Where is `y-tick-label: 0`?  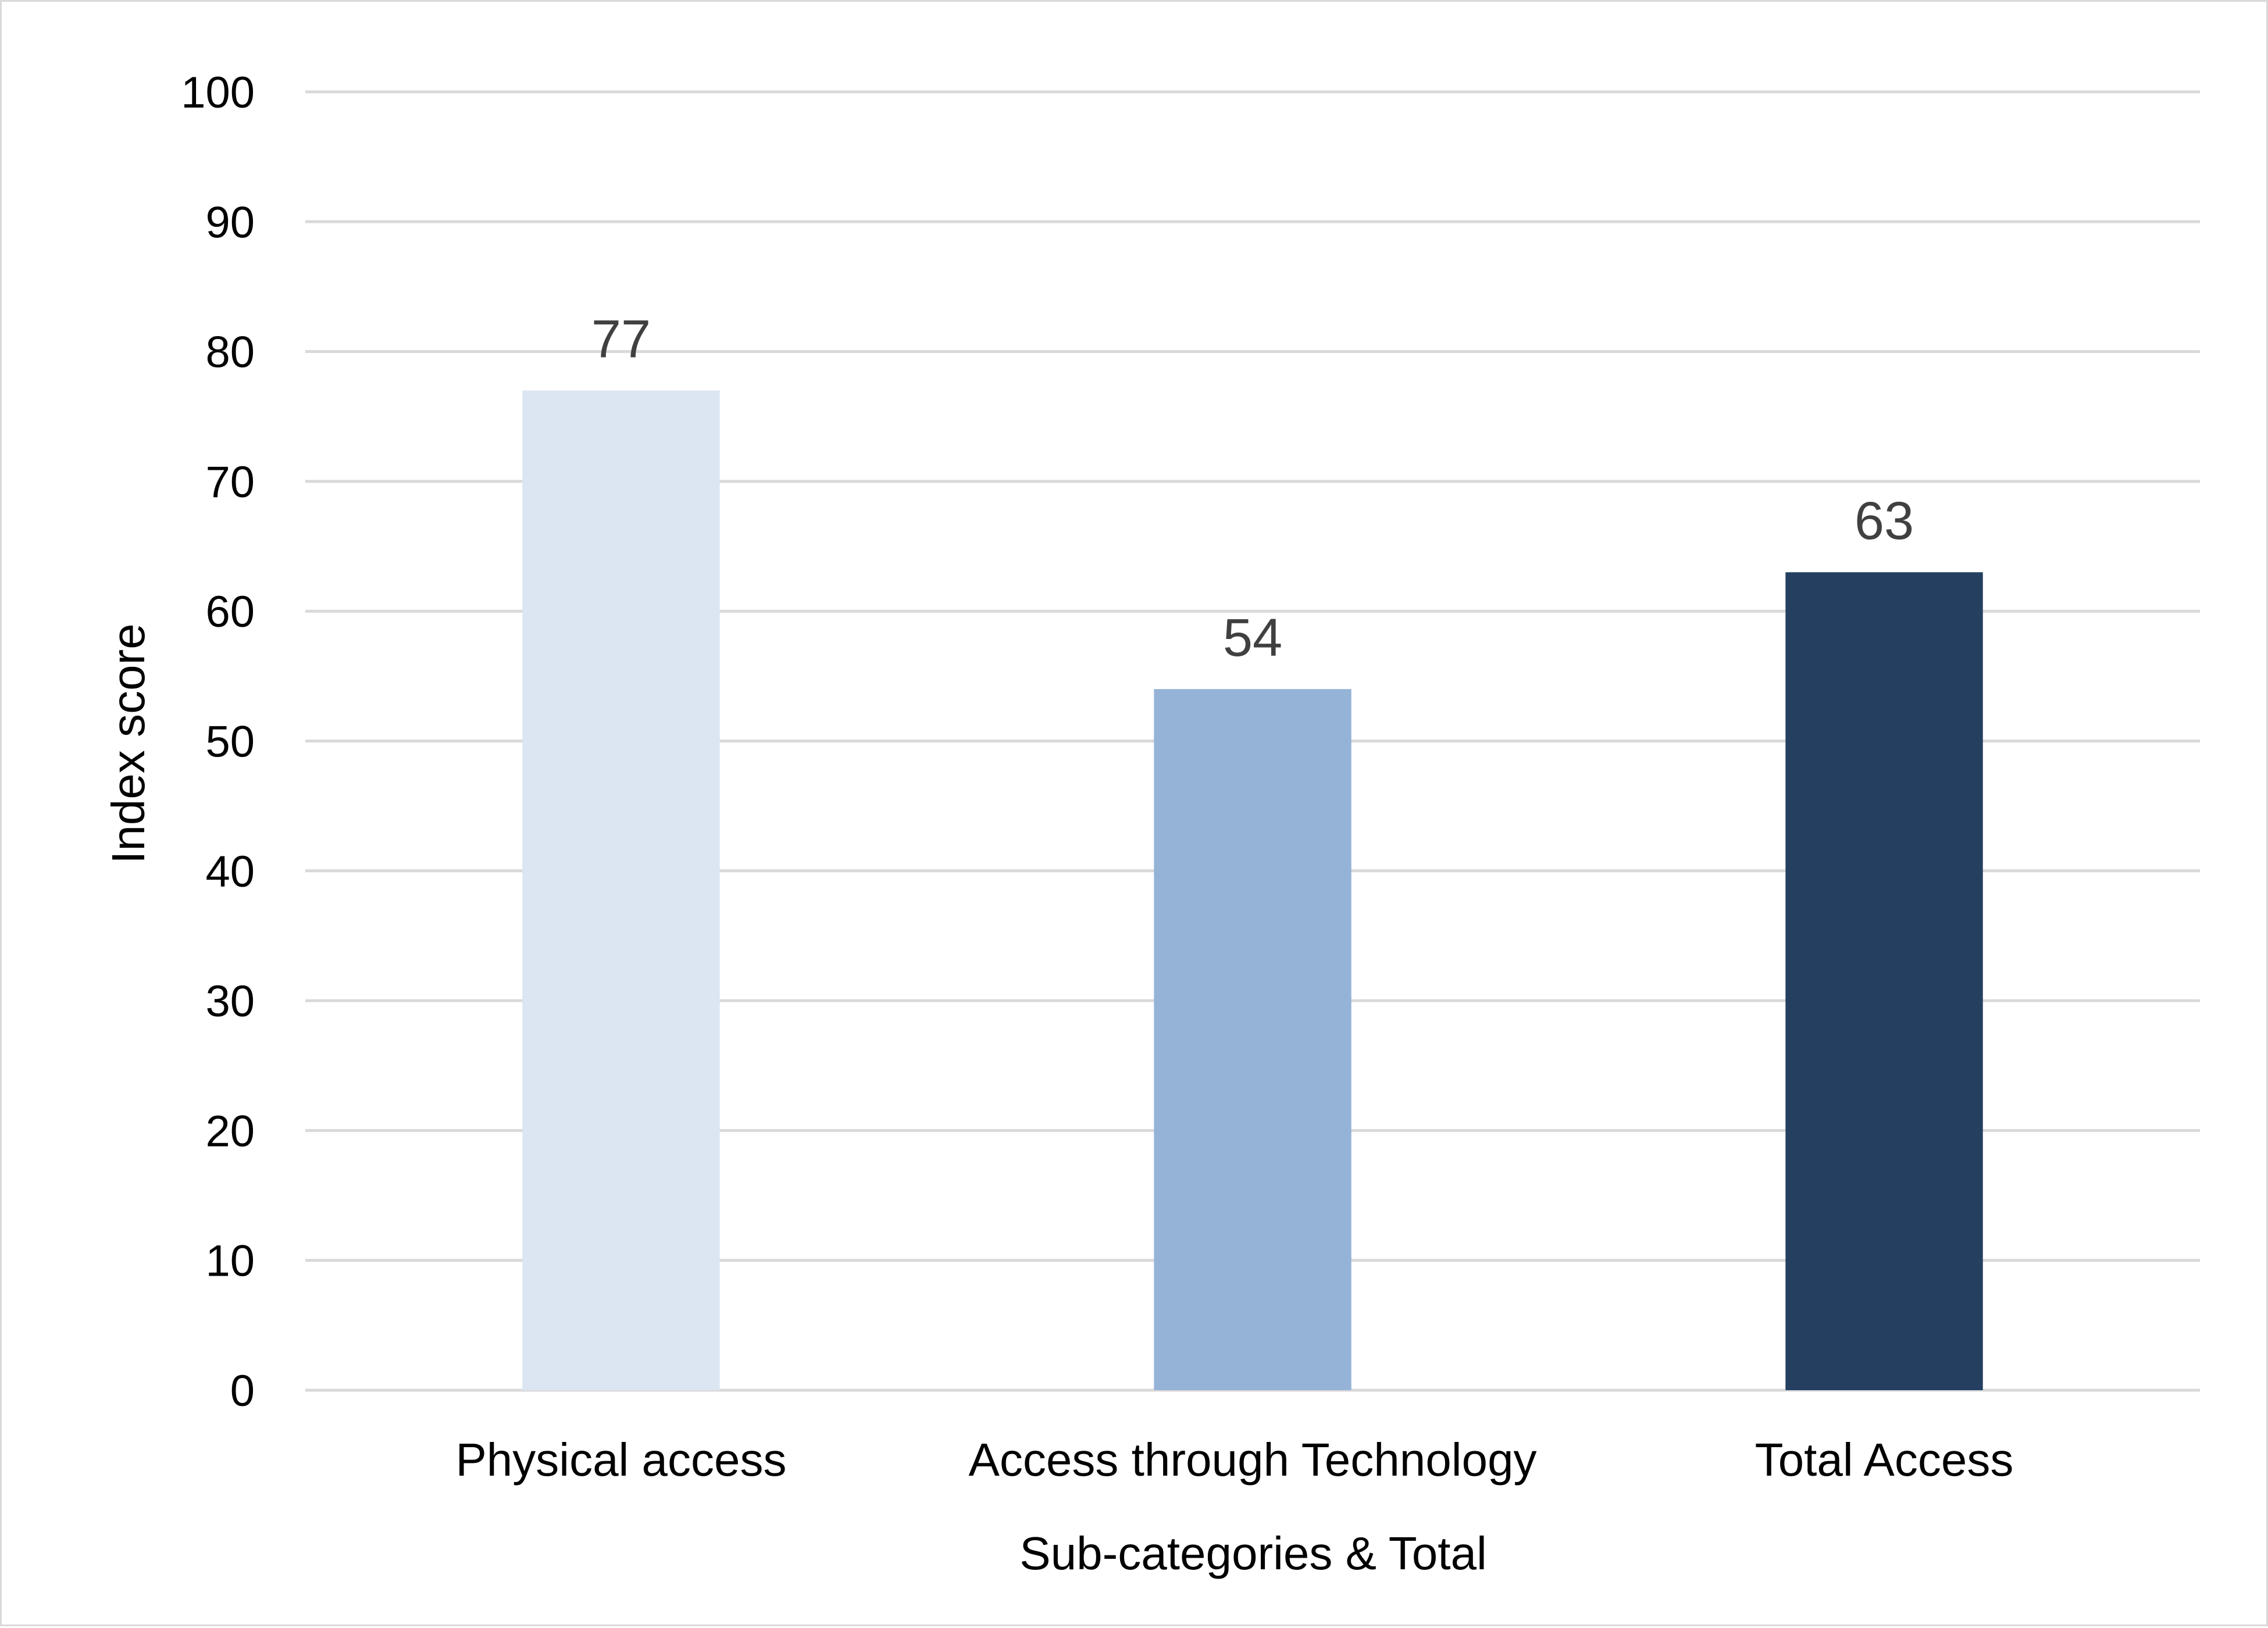 y-tick-label: 0 is located at coordinates (242, 1391).